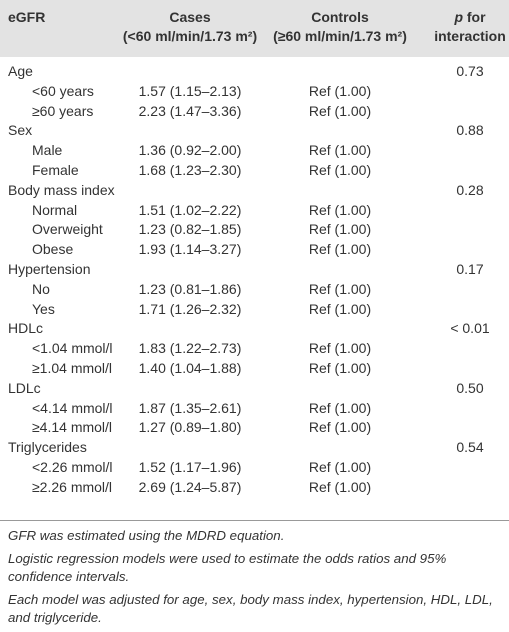 The width and height of the screenshot is (509, 632). I want to click on p-value: 0.73, so click(470, 71).